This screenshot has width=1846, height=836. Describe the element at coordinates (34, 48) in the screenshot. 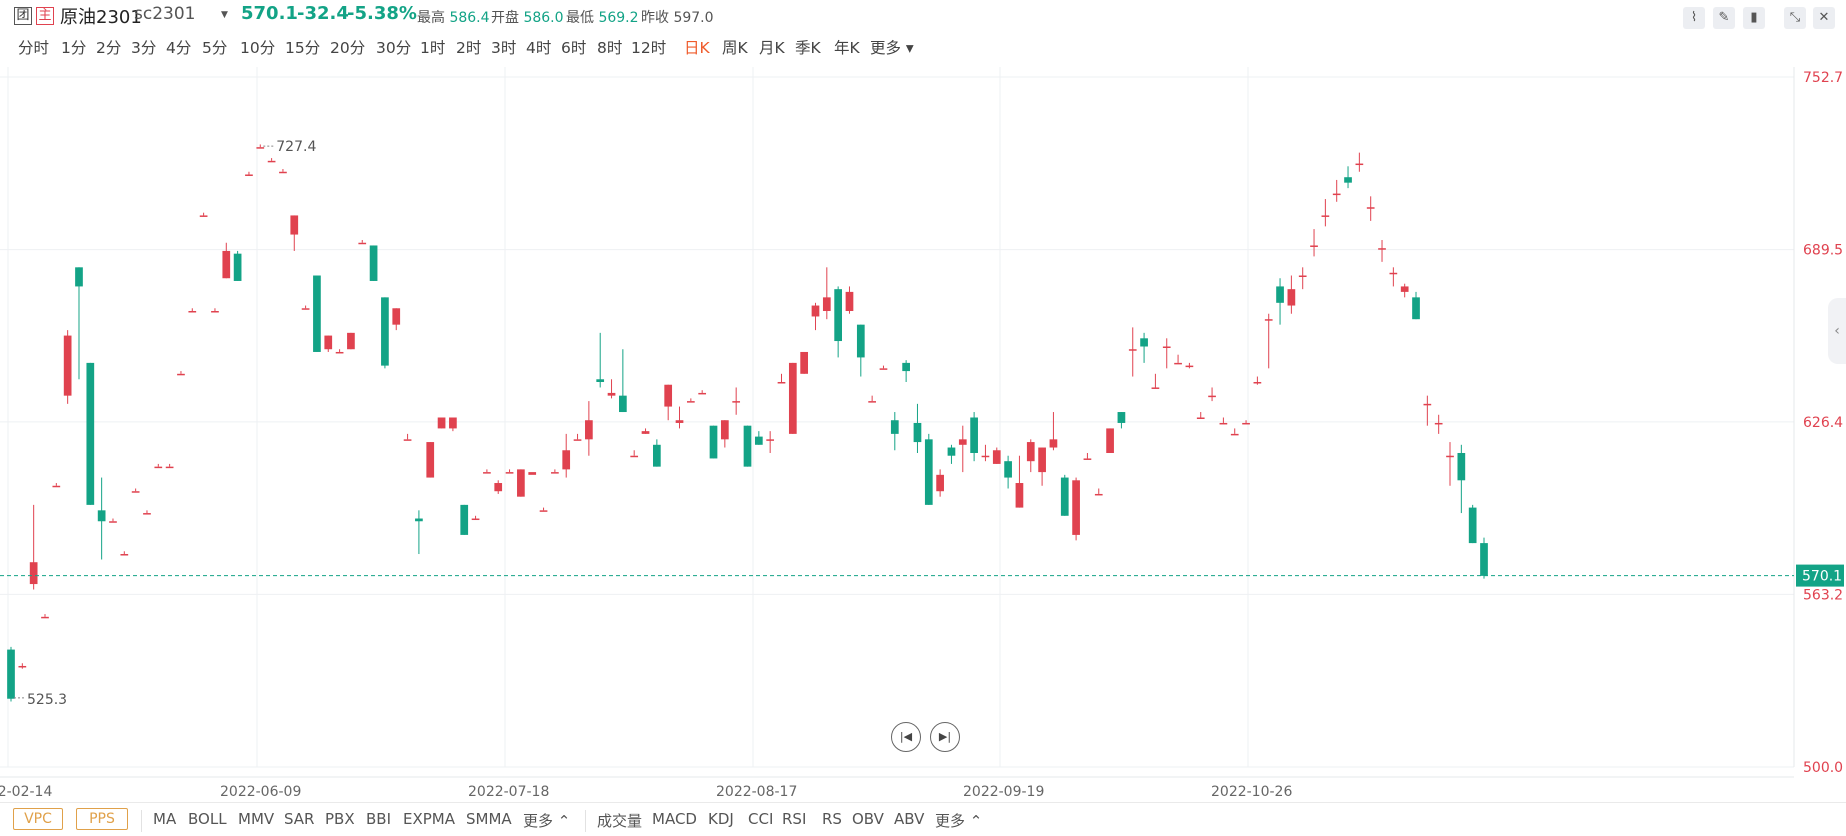

I see `period-0: 分时` at that location.